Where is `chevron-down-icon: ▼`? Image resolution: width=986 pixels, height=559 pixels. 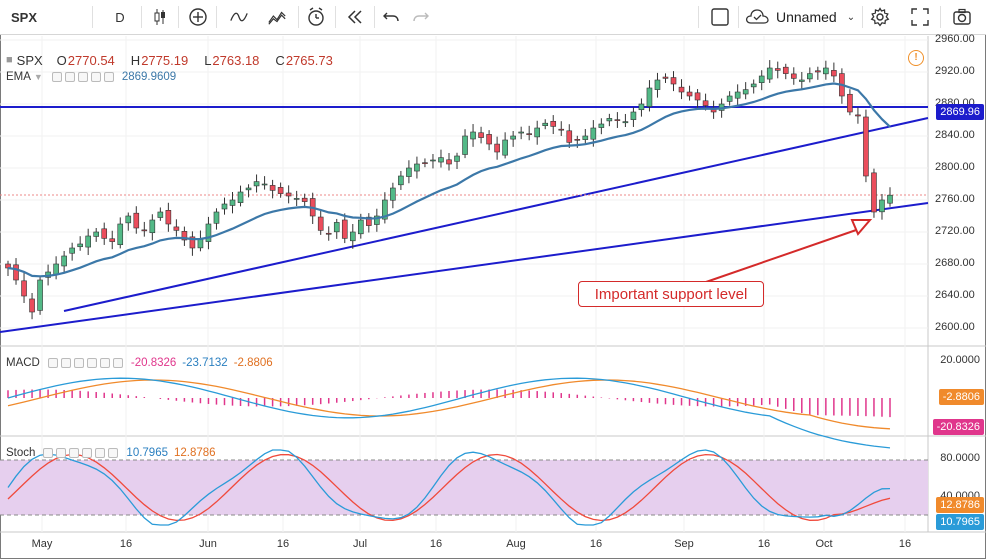
chevron-down-icon: ▼ is located at coordinates (38, 77).